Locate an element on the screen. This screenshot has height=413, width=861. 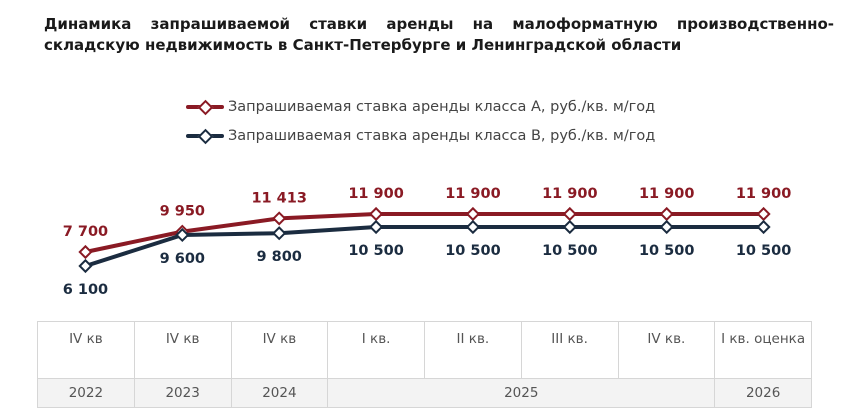
year-label: 2023 is located at coordinates (182, 393).